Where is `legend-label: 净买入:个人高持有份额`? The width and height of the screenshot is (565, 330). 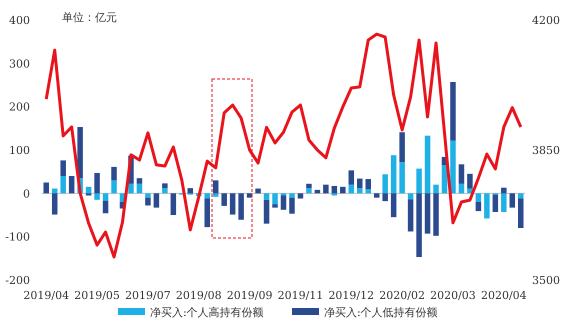 legend-label: 净买入:个人高持有份额 is located at coordinates (207, 312).